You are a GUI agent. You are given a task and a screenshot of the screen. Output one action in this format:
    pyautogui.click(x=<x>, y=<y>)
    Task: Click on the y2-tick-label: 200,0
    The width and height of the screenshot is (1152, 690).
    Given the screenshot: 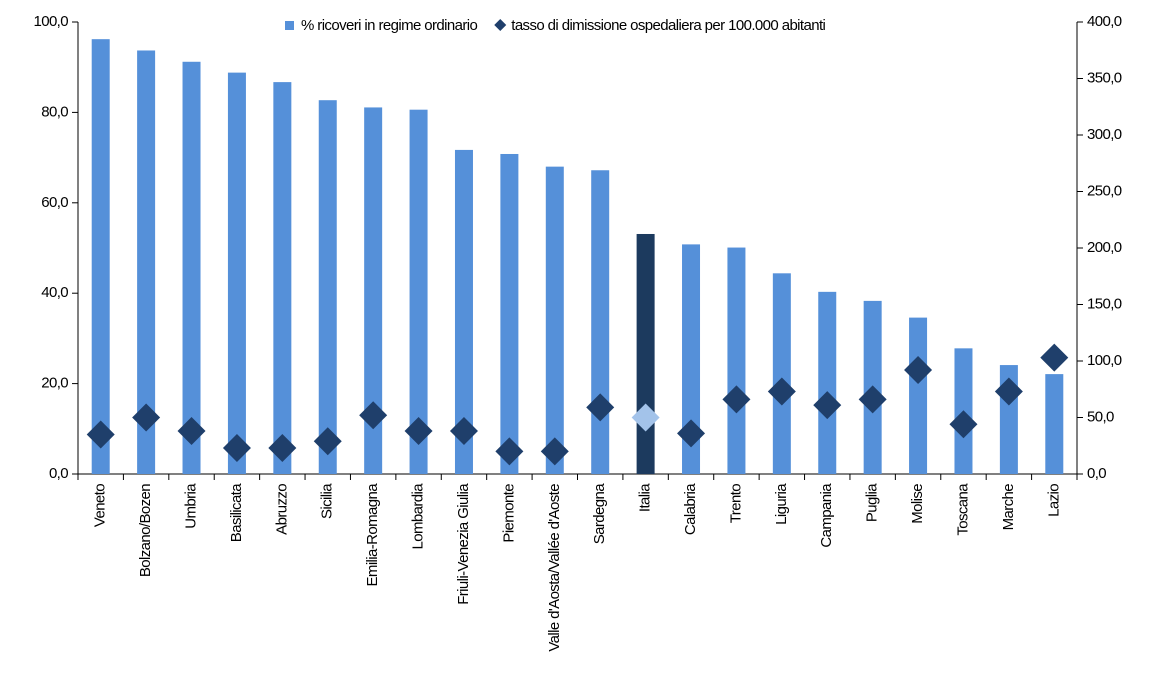 What is the action you would take?
    pyautogui.click(x=1104, y=247)
    